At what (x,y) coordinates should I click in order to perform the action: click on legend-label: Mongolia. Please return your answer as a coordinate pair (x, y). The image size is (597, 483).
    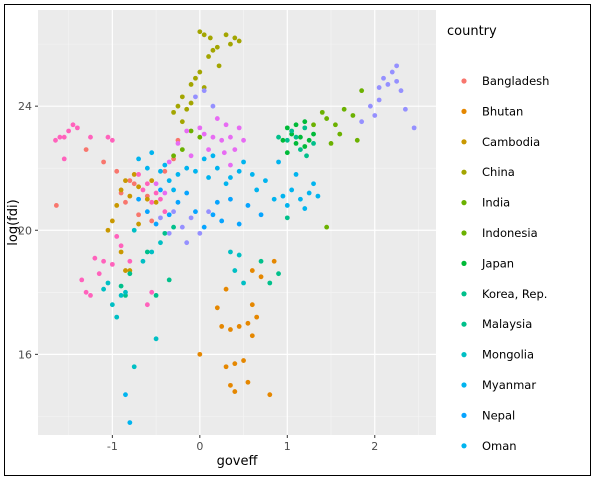
    Looking at the image, I should click on (508, 355).